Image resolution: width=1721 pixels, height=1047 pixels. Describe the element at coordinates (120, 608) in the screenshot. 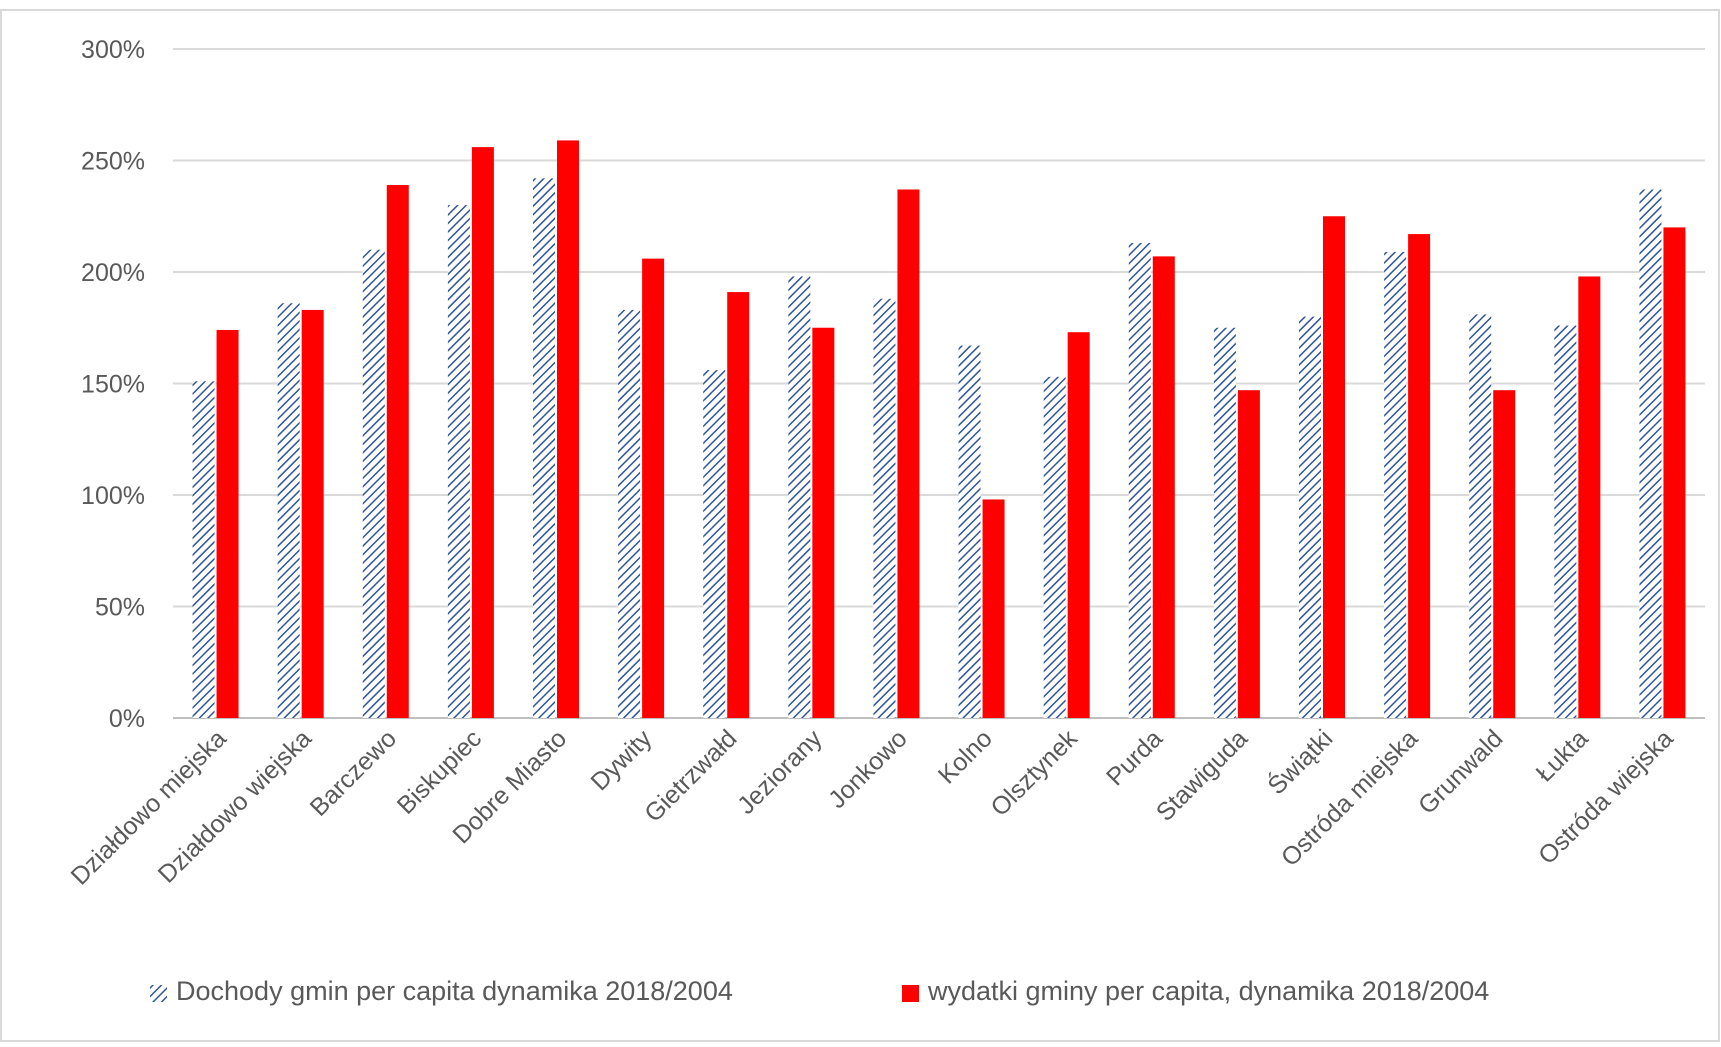

I see `y-tick-label: 50%` at that location.